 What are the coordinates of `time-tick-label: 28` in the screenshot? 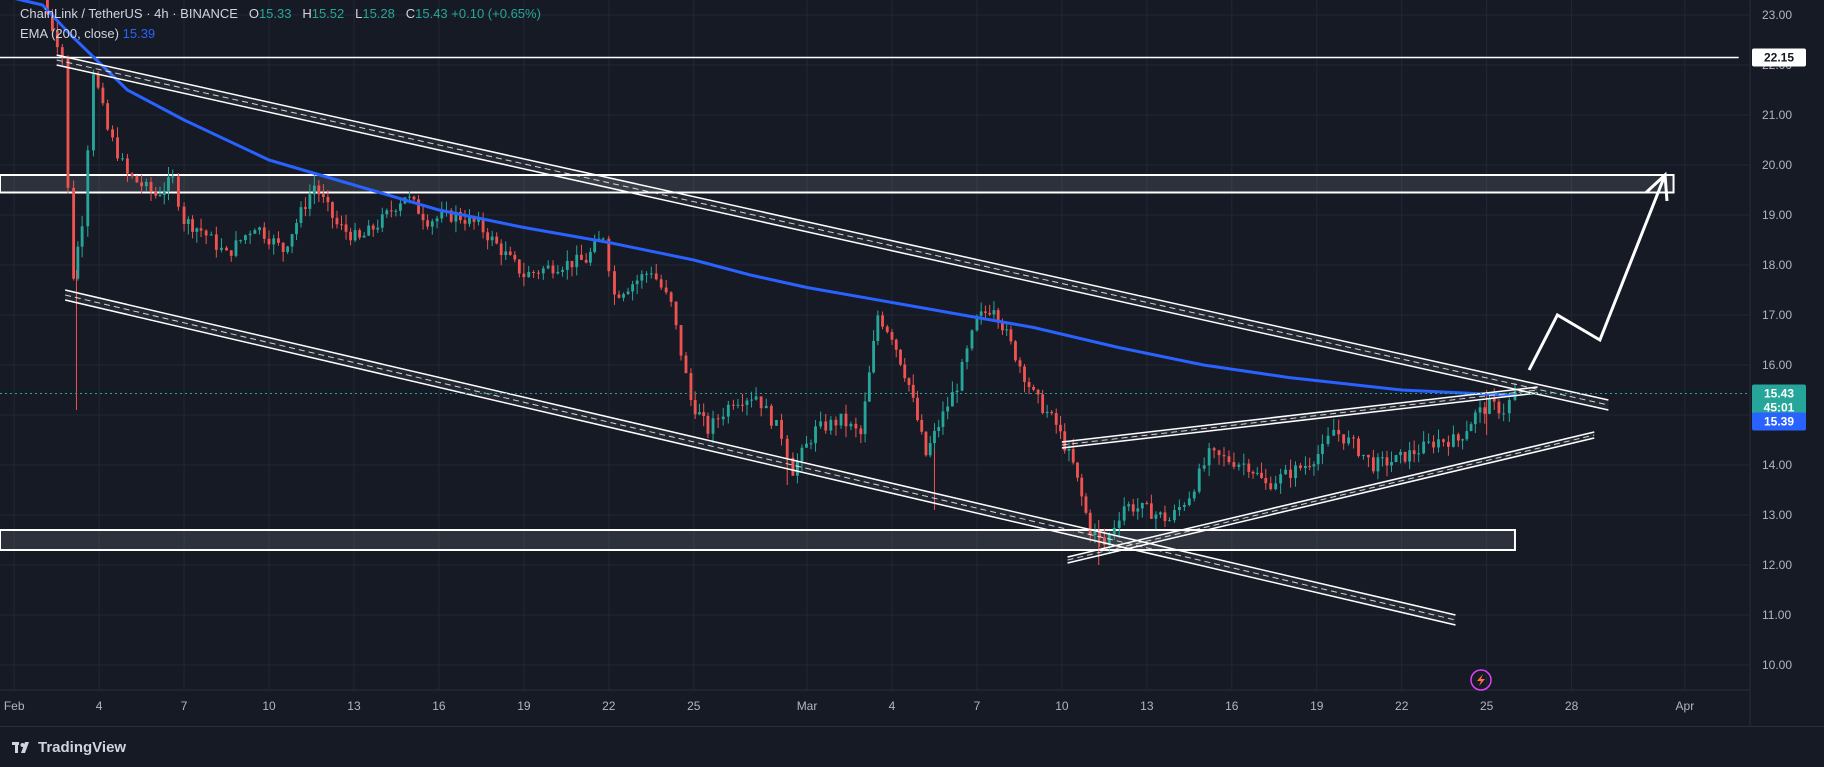 It's located at (1572, 706).